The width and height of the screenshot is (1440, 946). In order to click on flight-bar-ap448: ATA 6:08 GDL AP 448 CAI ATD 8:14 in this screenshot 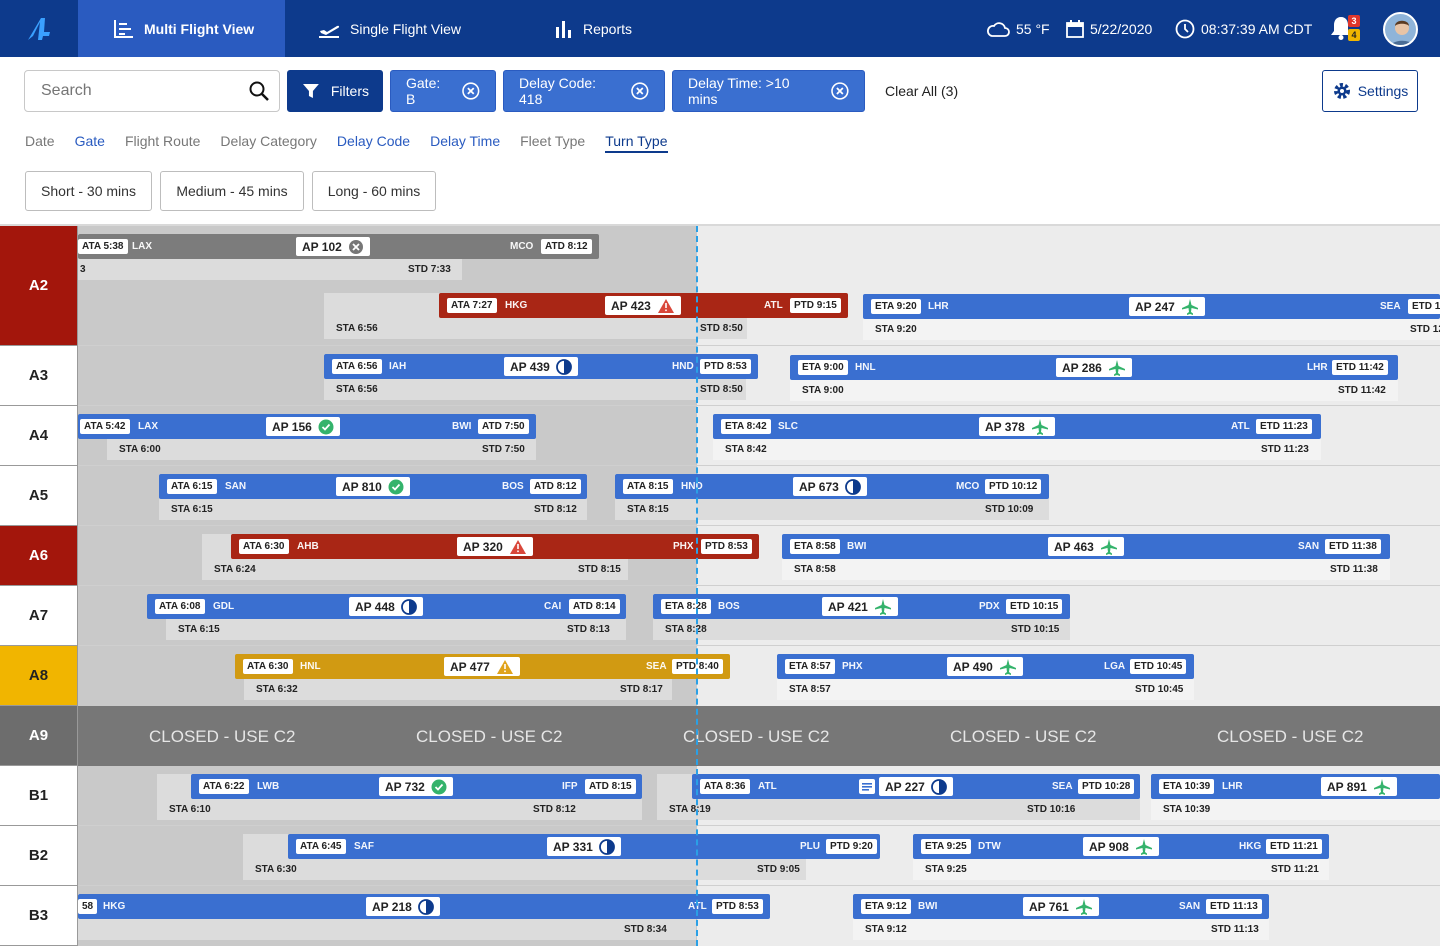, I will do `click(386, 606)`.